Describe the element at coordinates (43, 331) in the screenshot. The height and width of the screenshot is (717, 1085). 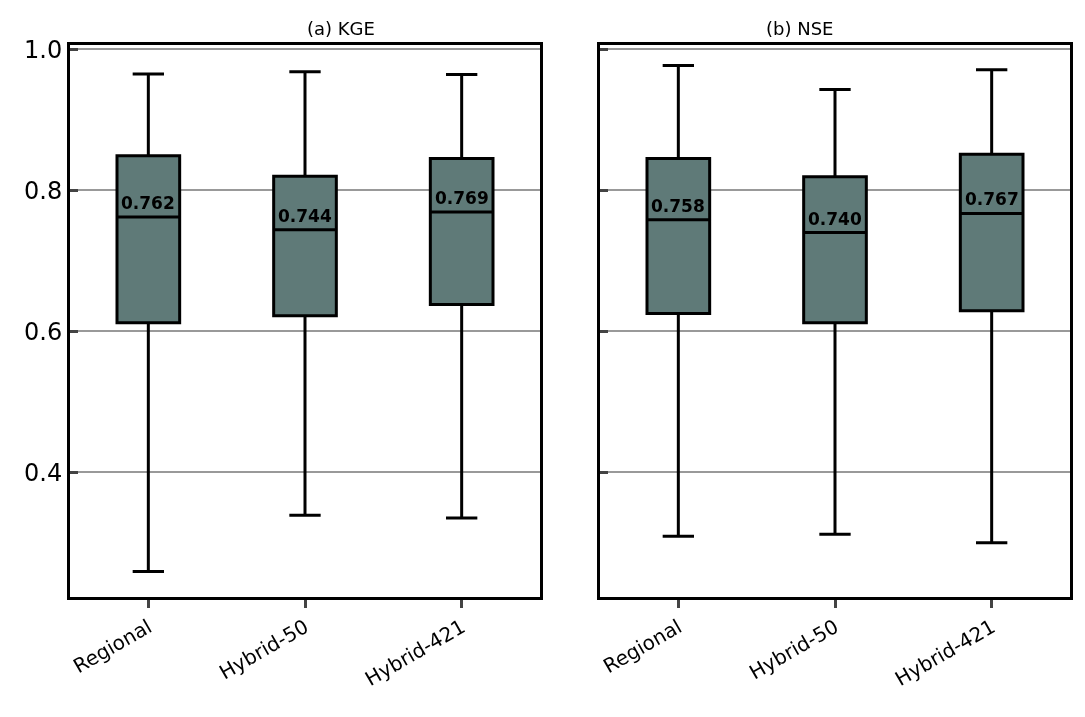
I see `y-tick-label: 0.6` at that location.